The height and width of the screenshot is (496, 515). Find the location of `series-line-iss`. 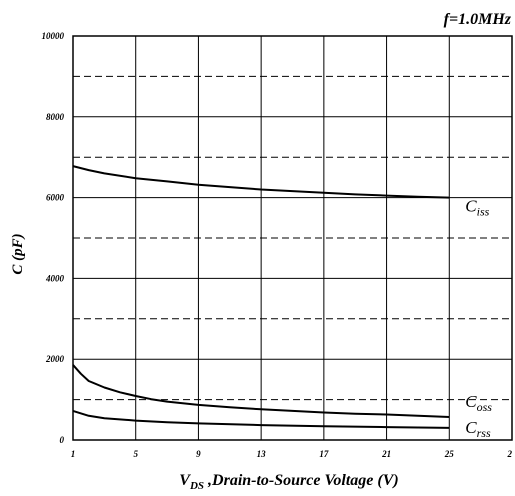

series-line-iss is located at coordinates (261, 182).